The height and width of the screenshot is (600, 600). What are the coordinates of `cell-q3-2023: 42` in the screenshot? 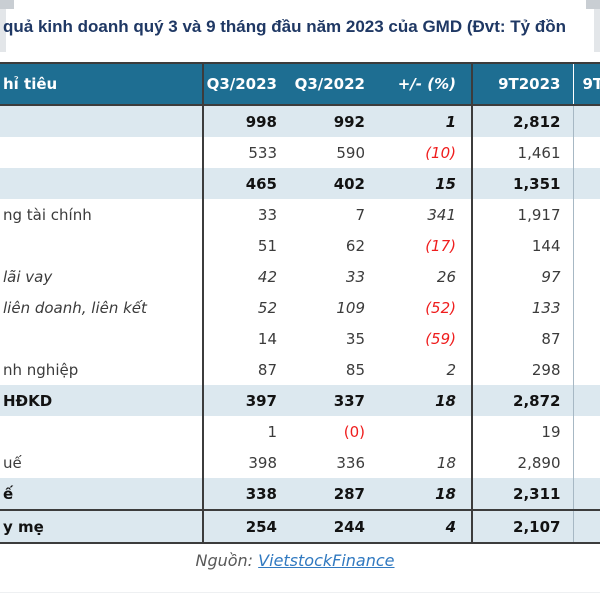 It's located at (267, 276).